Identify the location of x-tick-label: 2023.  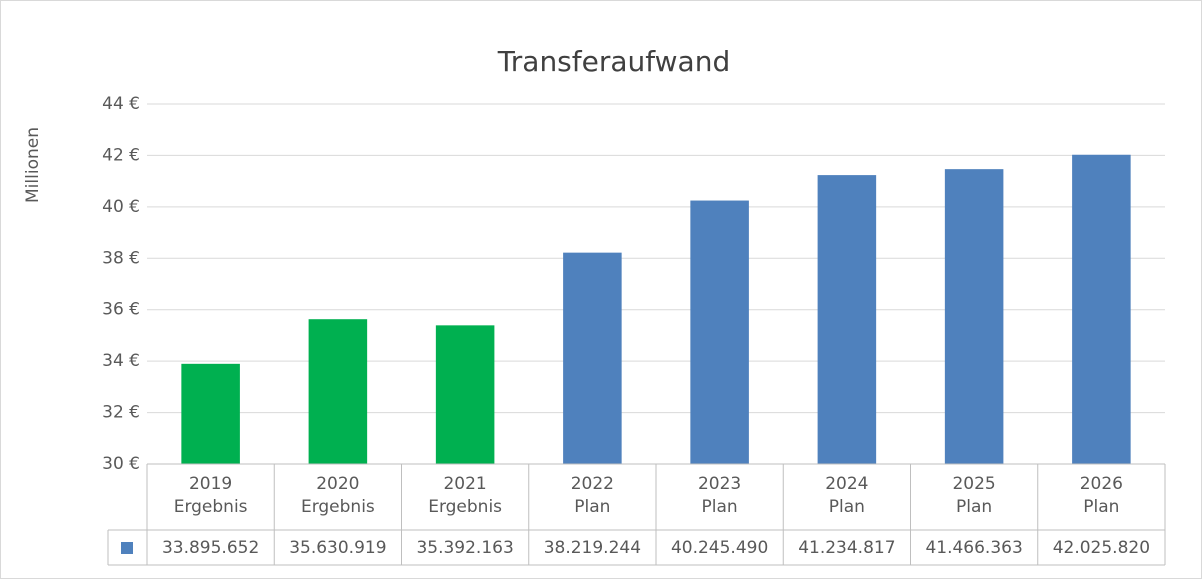
(719, 484).